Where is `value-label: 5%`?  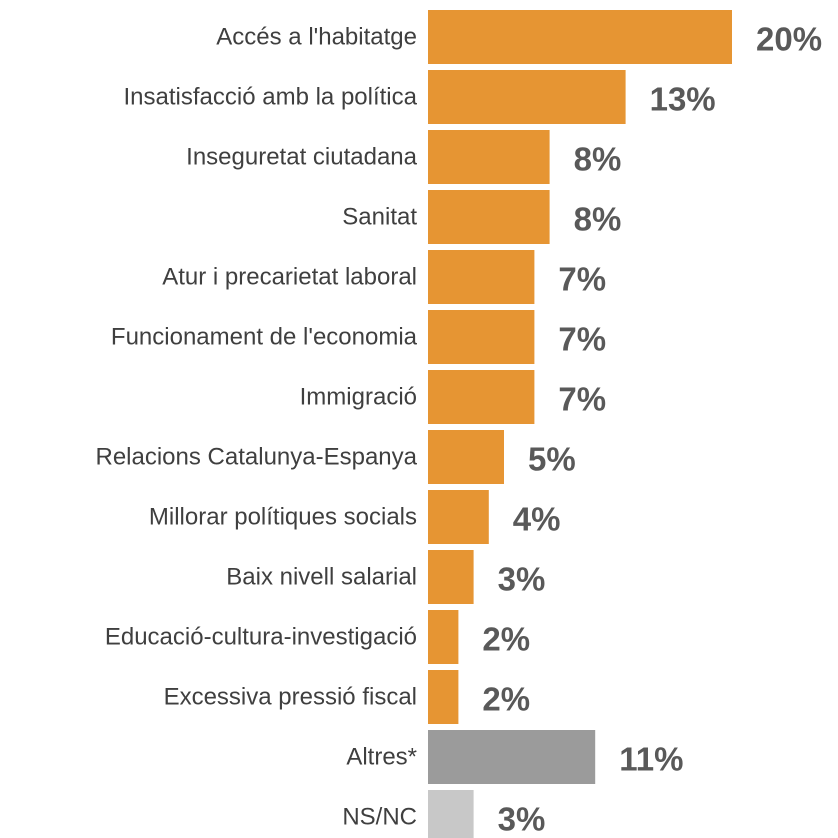
value-label: 5% is located at coordinates (552, 459).